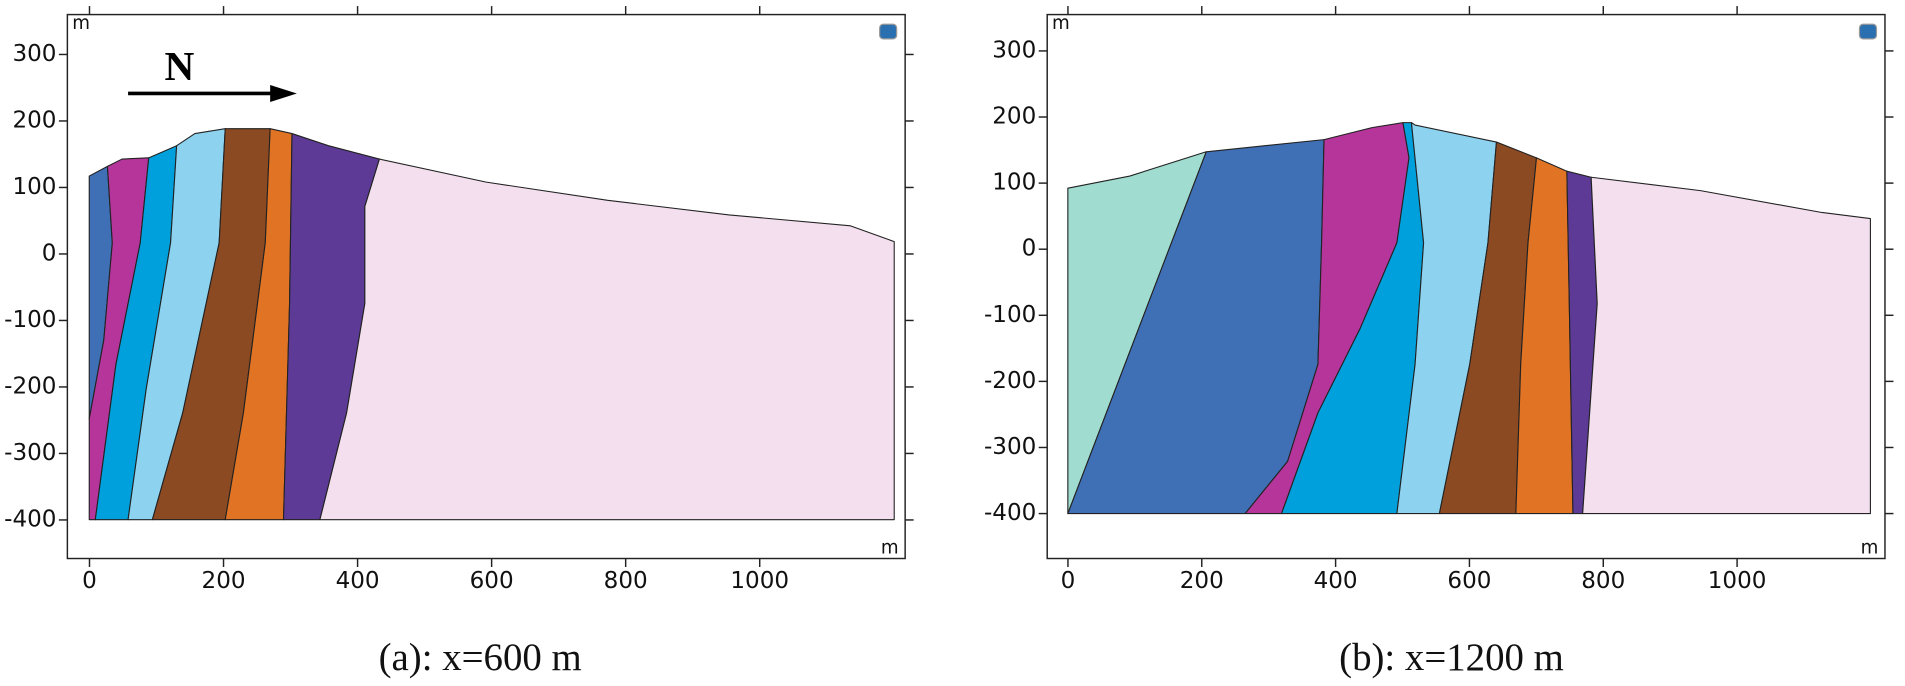 Image resolution: width=1905 pixels, height=686 pixels. Describe the element at coordinates (480, 657) in the screenshot. I see `caption: (a): x=600 m` at that location.